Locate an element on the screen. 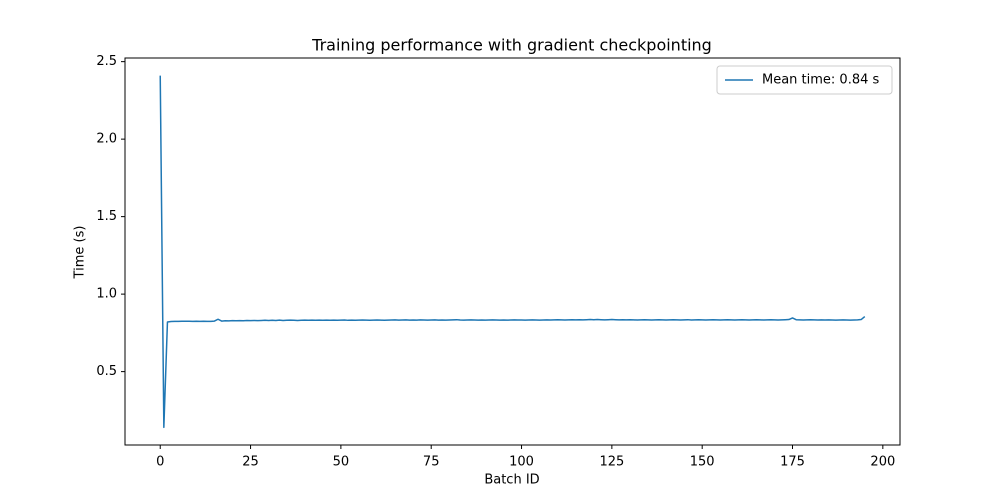 The height and width of the screenshot is (500, 1000). y-tick-label: 1.0 is located at coordinates (106, 294).